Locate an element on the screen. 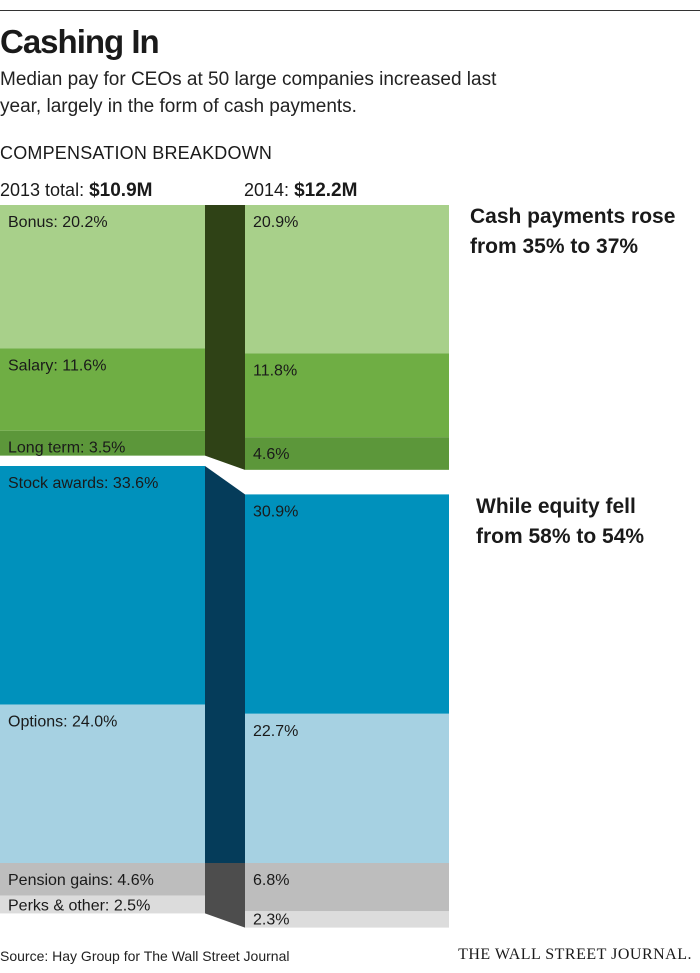 This screenshot has width=700, height=973. cash-annotation-line-2: from 35% to 37% is located at coordinates (554, 246).